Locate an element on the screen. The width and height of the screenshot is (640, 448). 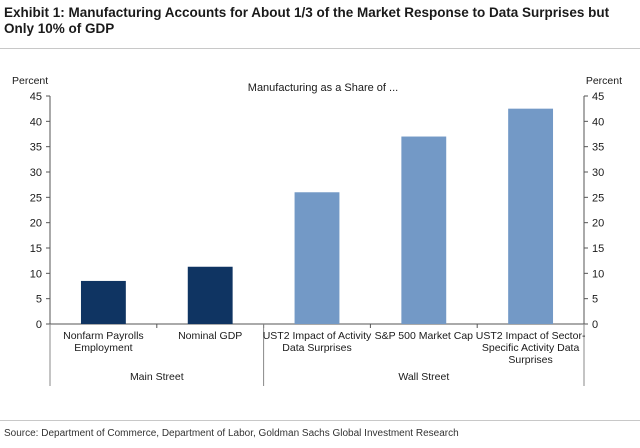
y-axis-label-left: Percent is located at coordinates (30, 81).